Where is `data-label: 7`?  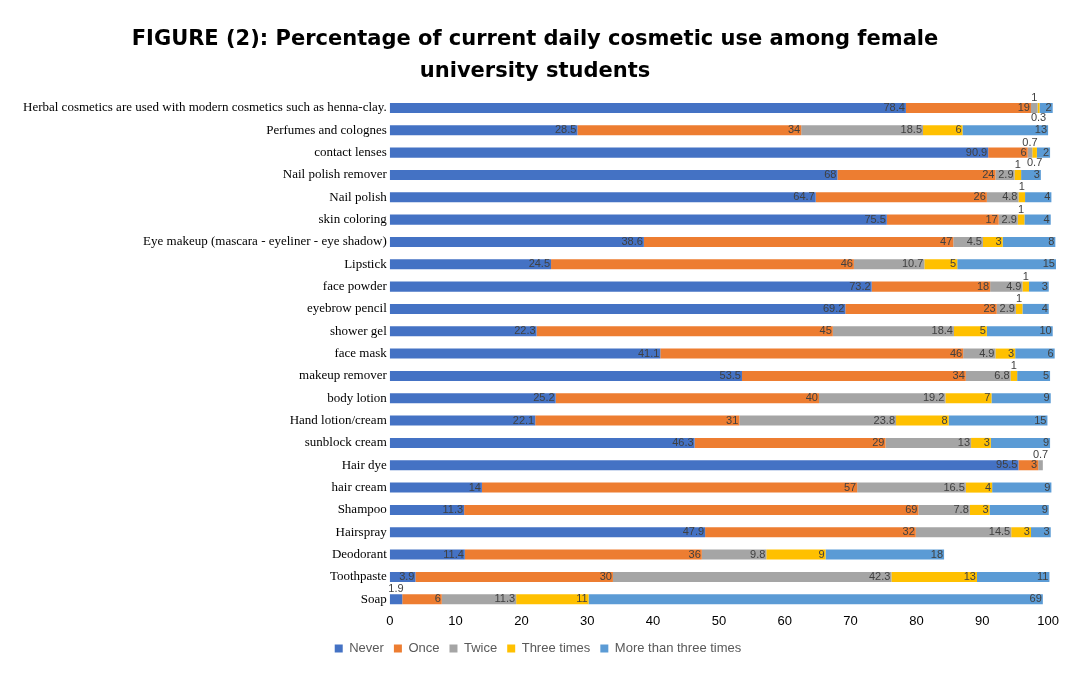
data-label: 7 is located at coordinates (987, 397).